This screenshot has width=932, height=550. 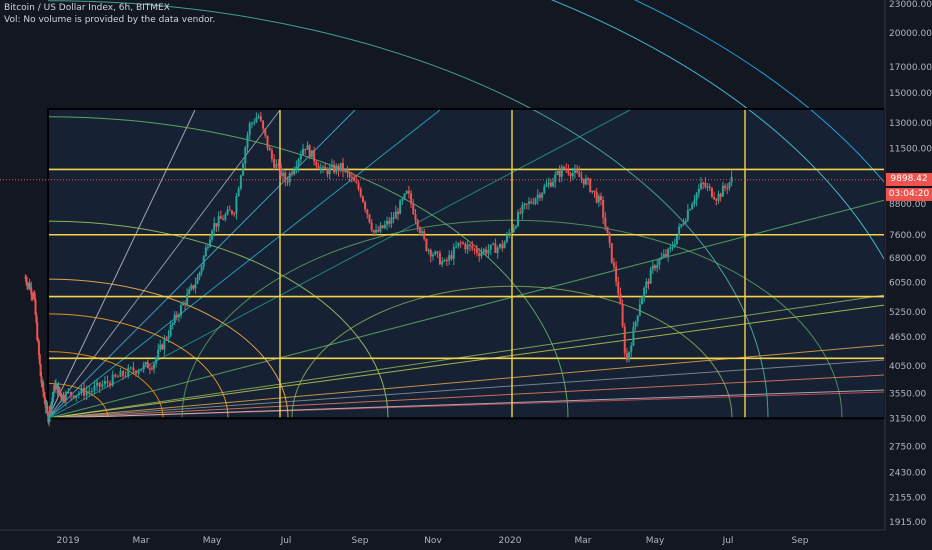 What do you see at coordinates (68, 541) in the screenshot?
I see `time-tick-label: 2019` at bounding box center [68, 541].